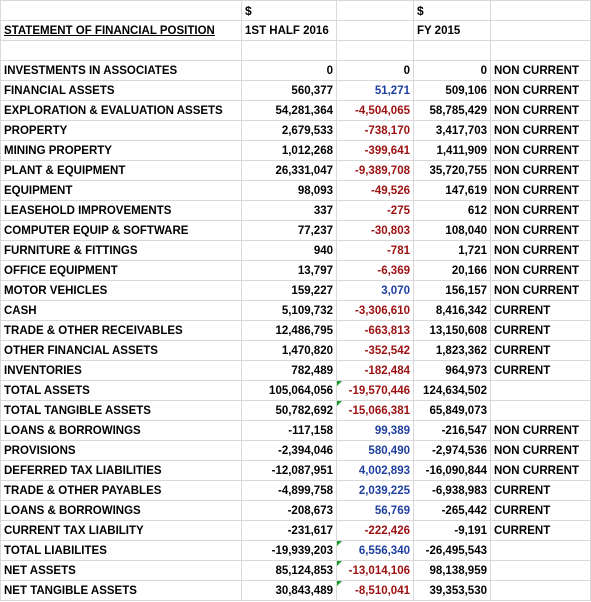 The height and width of the screenshot is (602, 591). Describe the element at coordinates (121, 70) in the screenshot. I see `row-label: INVESTMENTS IN ASSOCIATES` at that location.